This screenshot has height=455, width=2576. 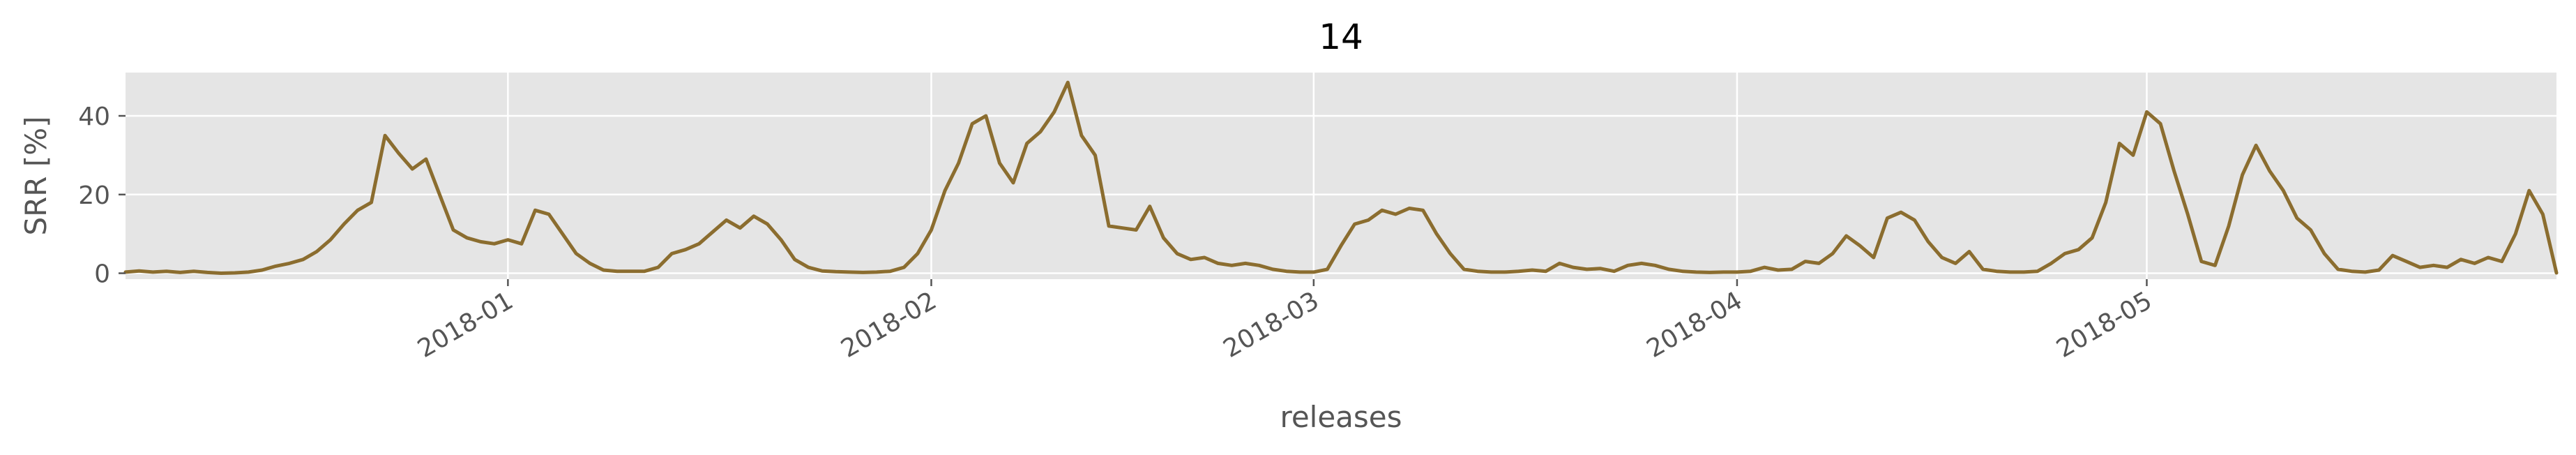 I want to click on x-tick-label: 2018-05, so click(x=2104, y=325).